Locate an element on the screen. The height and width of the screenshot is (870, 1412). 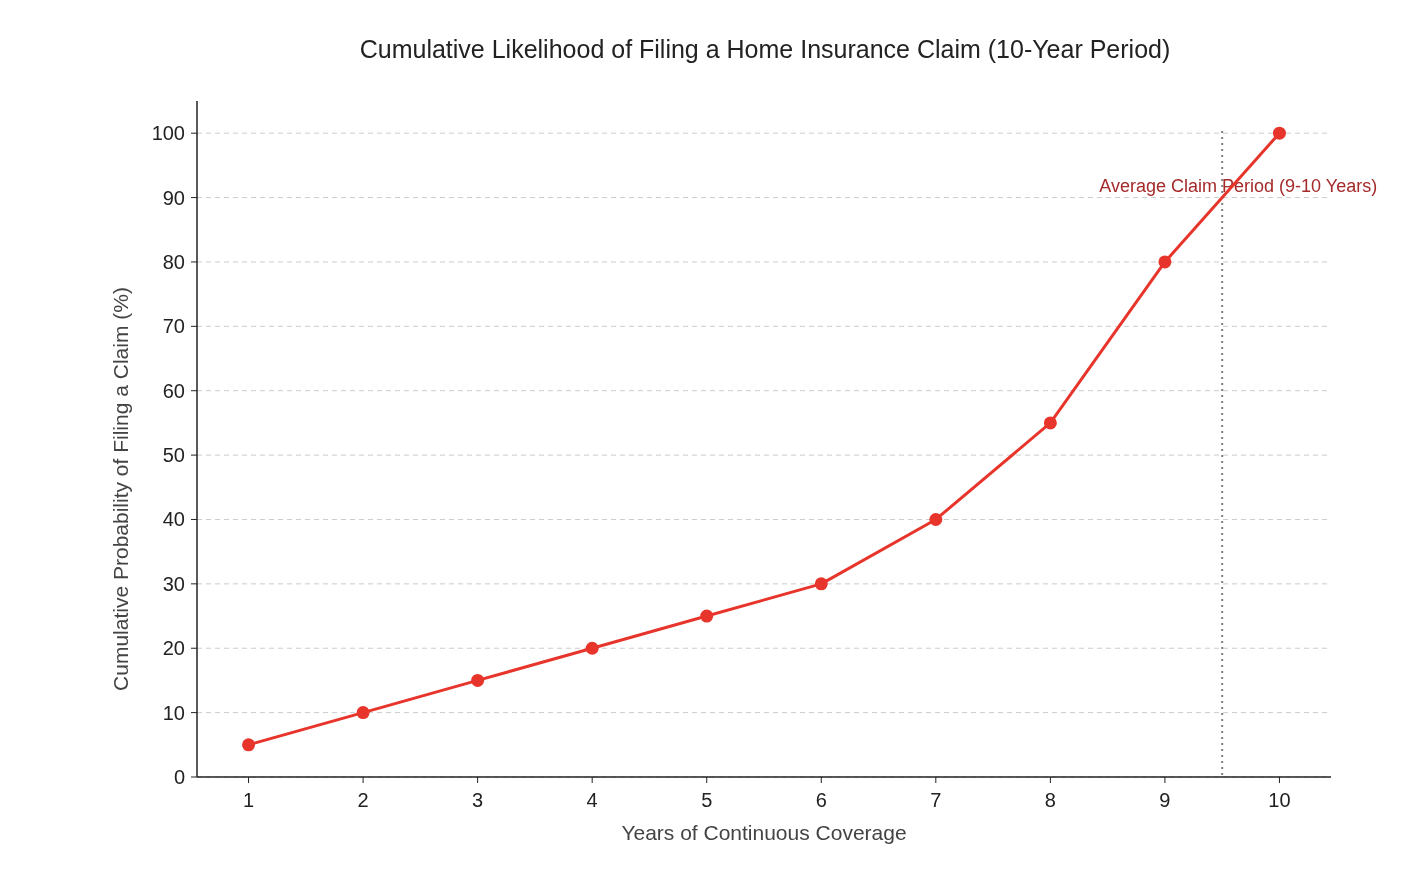
x-tick-label: 4 is located at coordinates (592, 800).